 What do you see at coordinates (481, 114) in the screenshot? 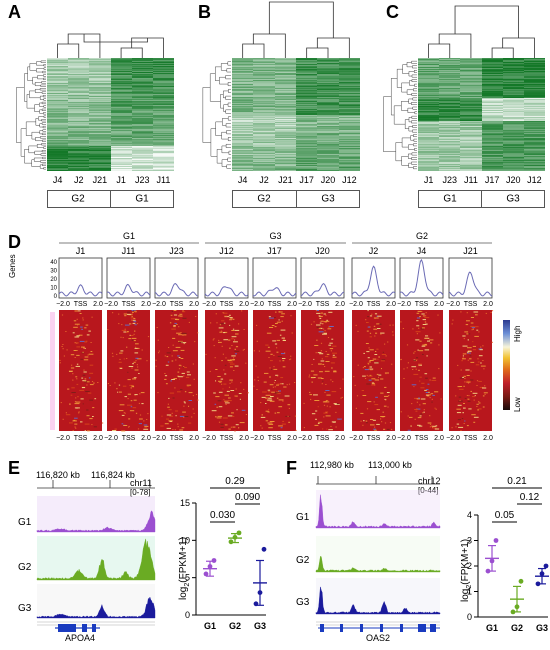
I see `heatmap-c` at bounding box center [481, 114].